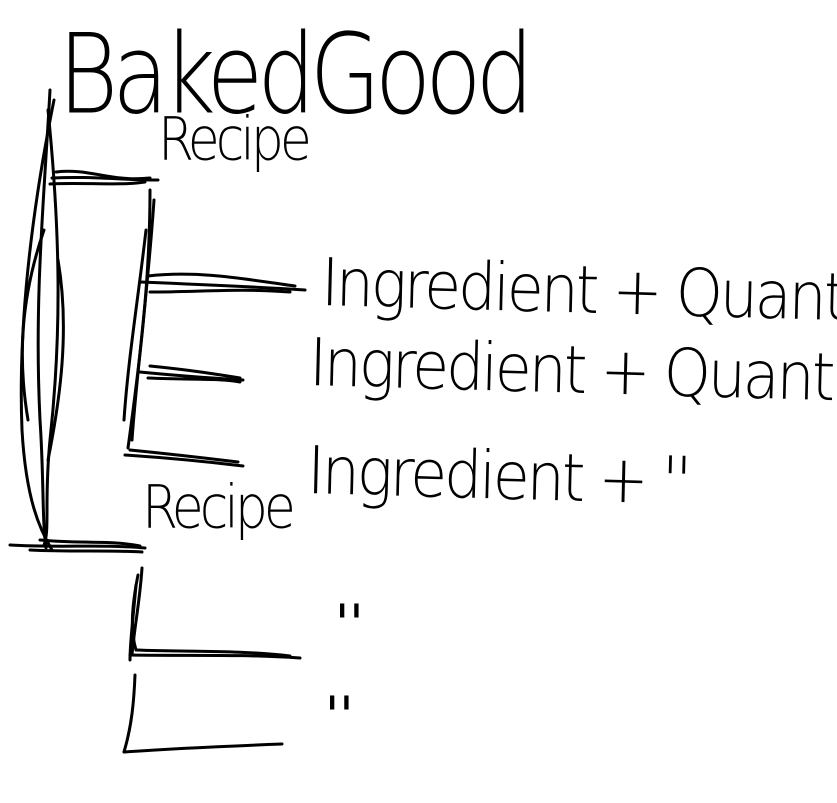  Describe the element at coordinates (349, 624) in the screenshot. I see `recipe-2-item-1: ''` at that location.